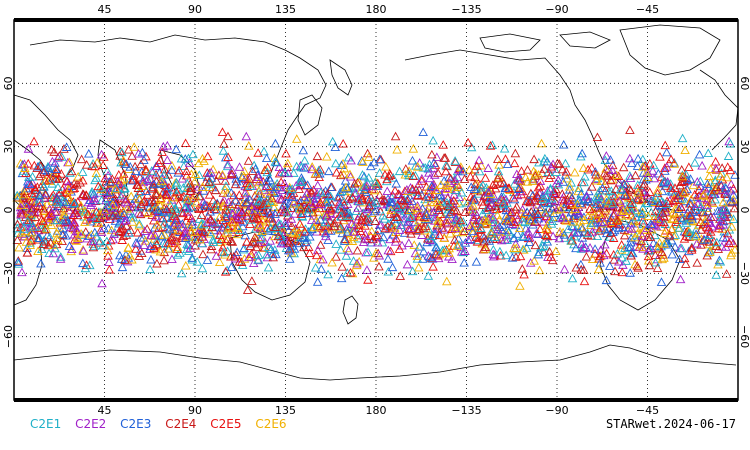 This screenshot has height=450, width=750. I want to click on lon-tick-top: 180, so click(376, 9).